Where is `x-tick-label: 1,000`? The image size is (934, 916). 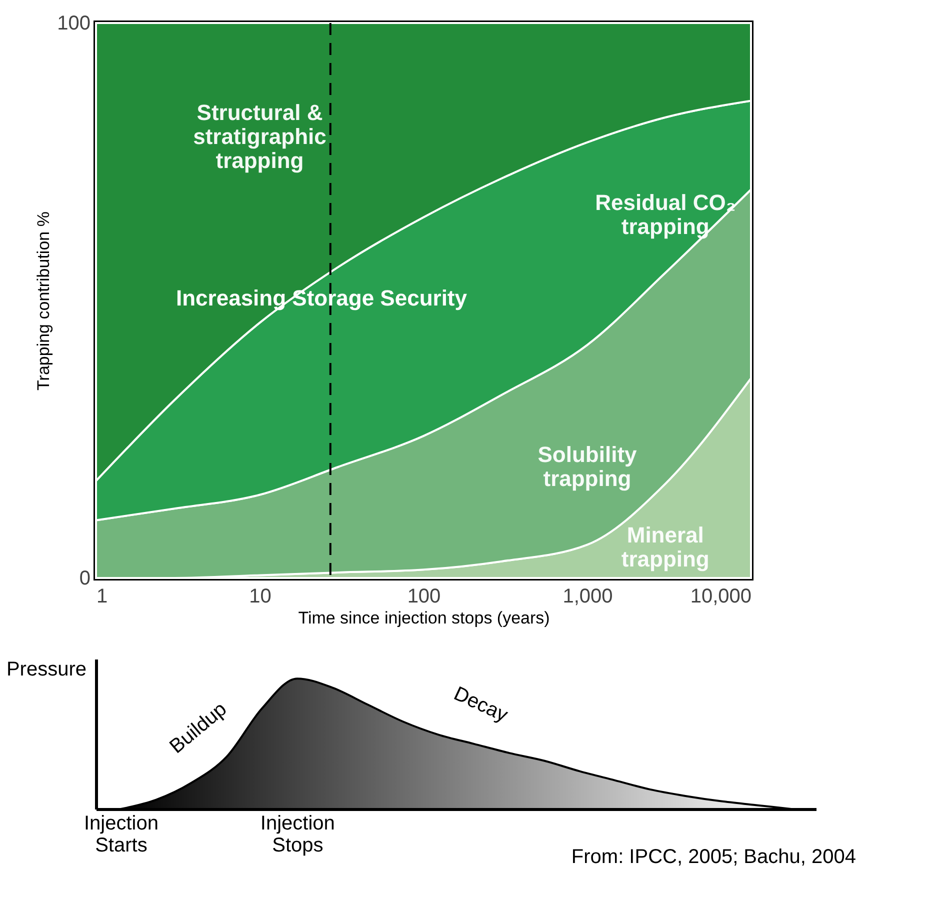
x-tick-label: 1,000 is located at coordinates (587, 597).